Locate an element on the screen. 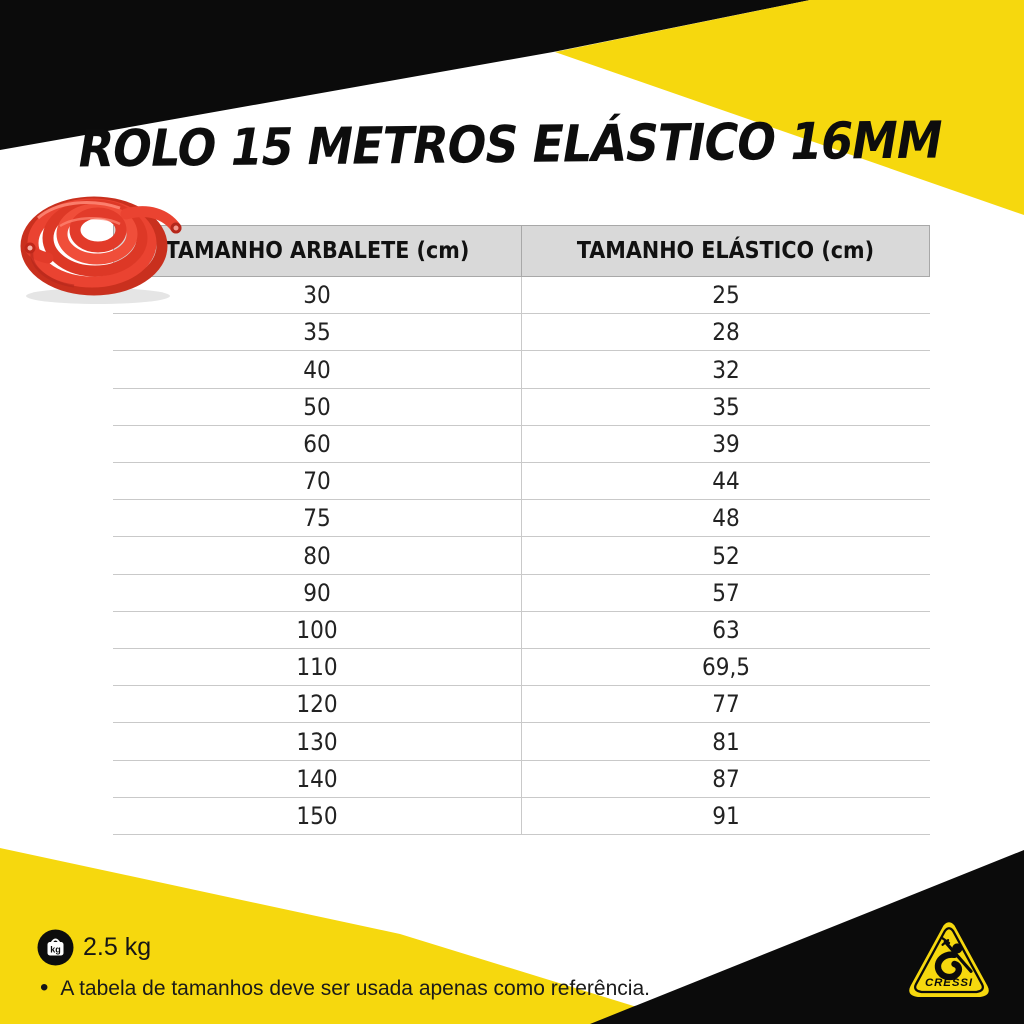  top-left-black-triangle is located at coordinates (405, 75).